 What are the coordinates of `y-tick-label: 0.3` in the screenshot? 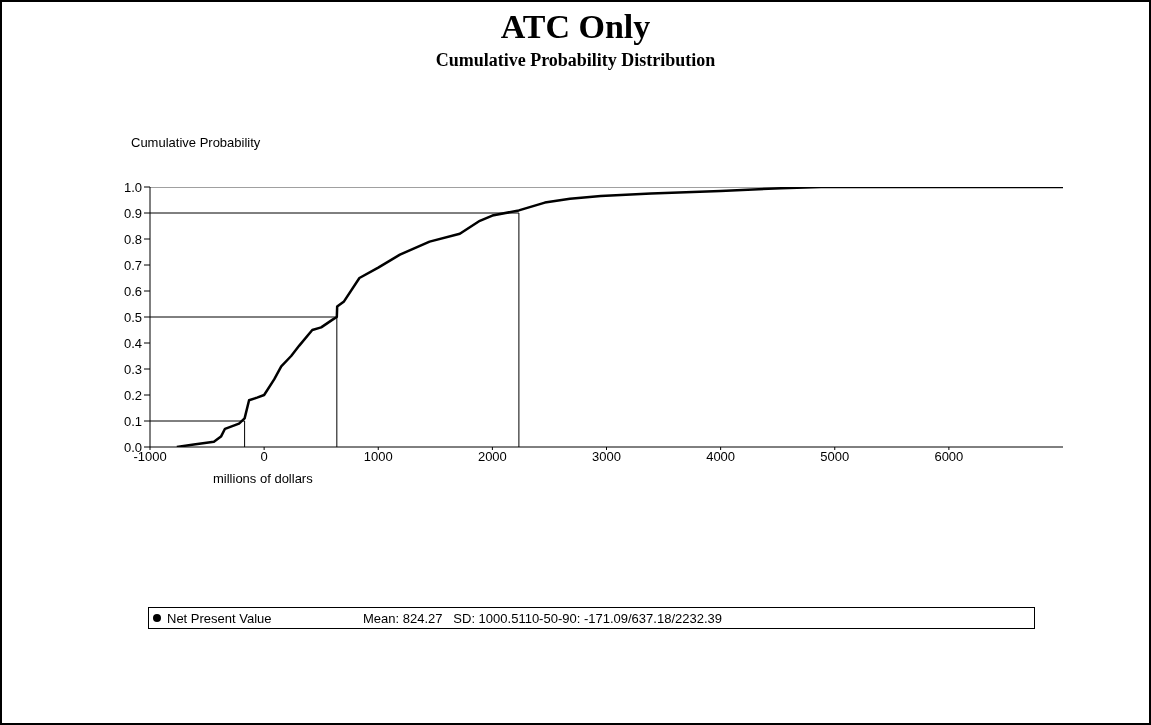 It's located at (132, 369).